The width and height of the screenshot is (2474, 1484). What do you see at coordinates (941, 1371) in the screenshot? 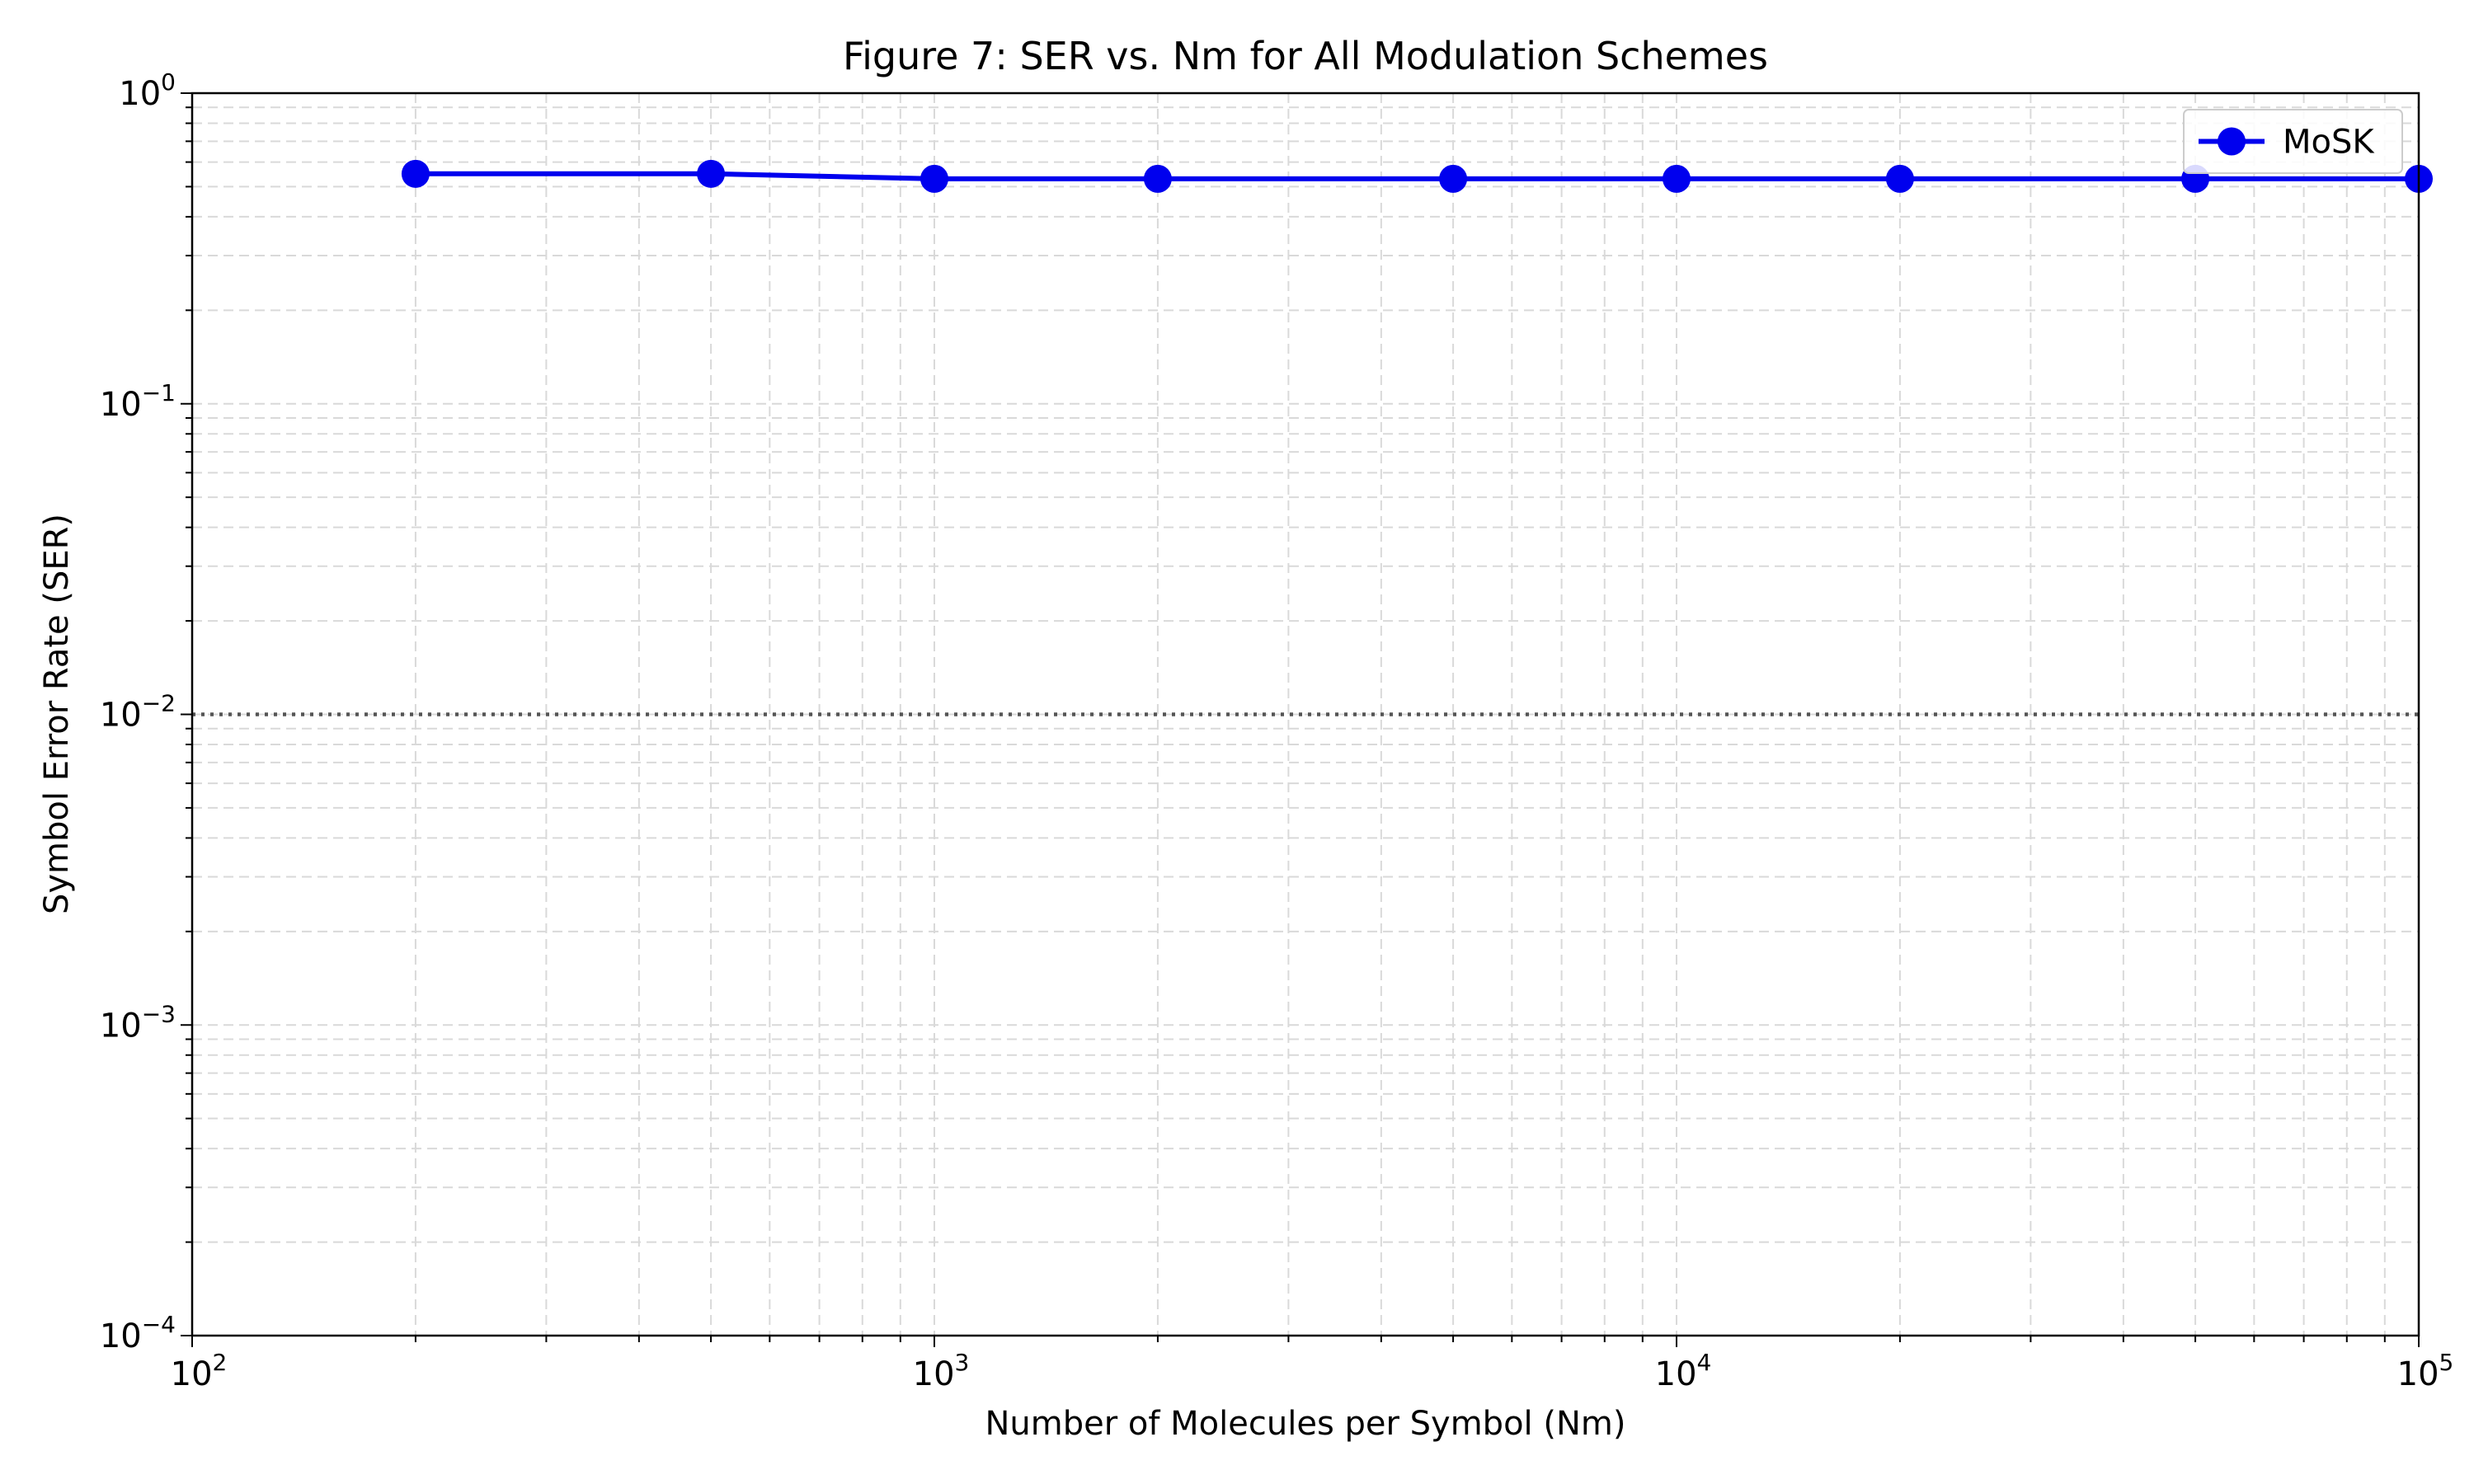
I see `x-tick-label: 10³` at bounding box center [941, 1371].